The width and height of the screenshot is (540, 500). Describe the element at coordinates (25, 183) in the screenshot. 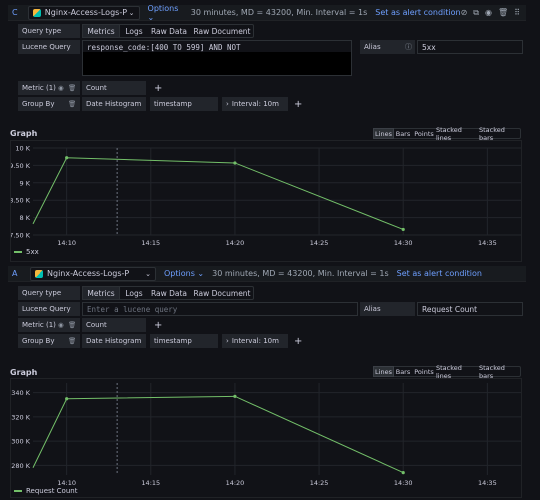

I see `y-tick-label: 9 K` at that location.